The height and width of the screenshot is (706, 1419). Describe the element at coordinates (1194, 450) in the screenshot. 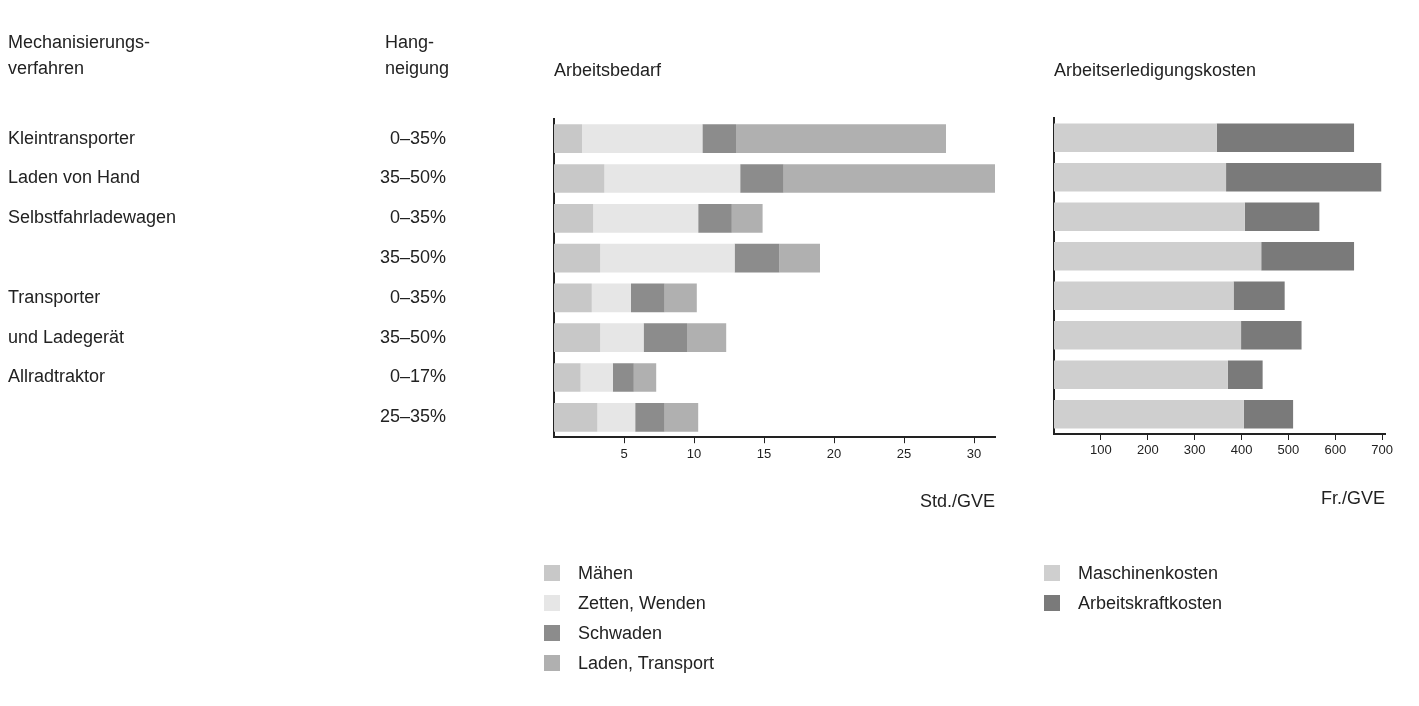

I see `x-tick-label: 300` at that location.